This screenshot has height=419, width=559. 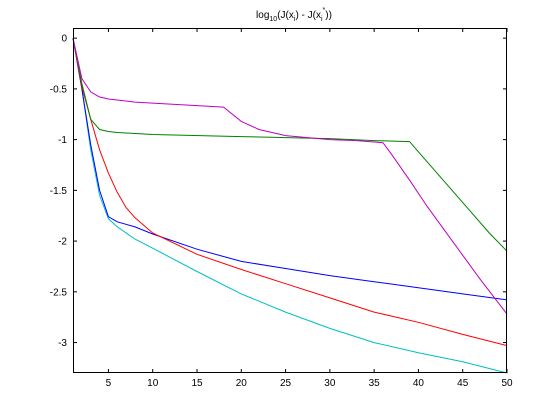 What do you see at coordinates (262, 15) in the screenshot?
I see `title-part-1: log` at bounding box center [262, 15].